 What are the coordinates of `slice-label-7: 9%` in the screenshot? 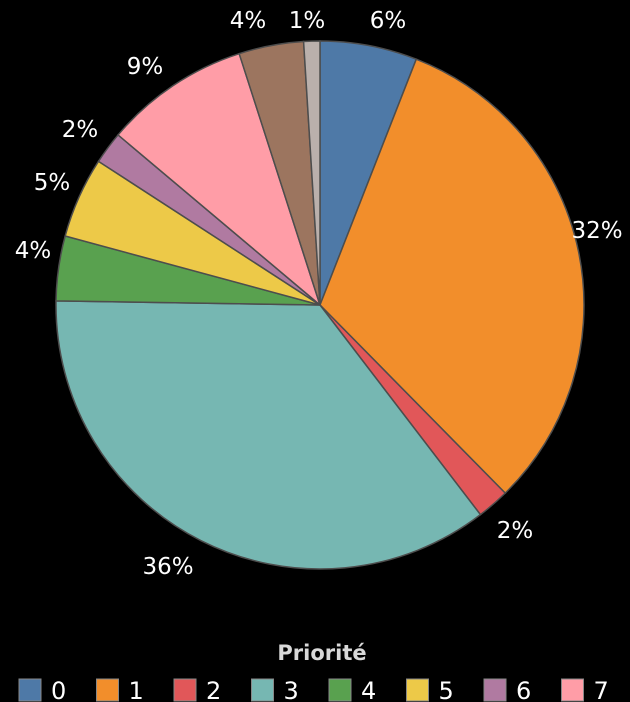 It's located at (145, 67).